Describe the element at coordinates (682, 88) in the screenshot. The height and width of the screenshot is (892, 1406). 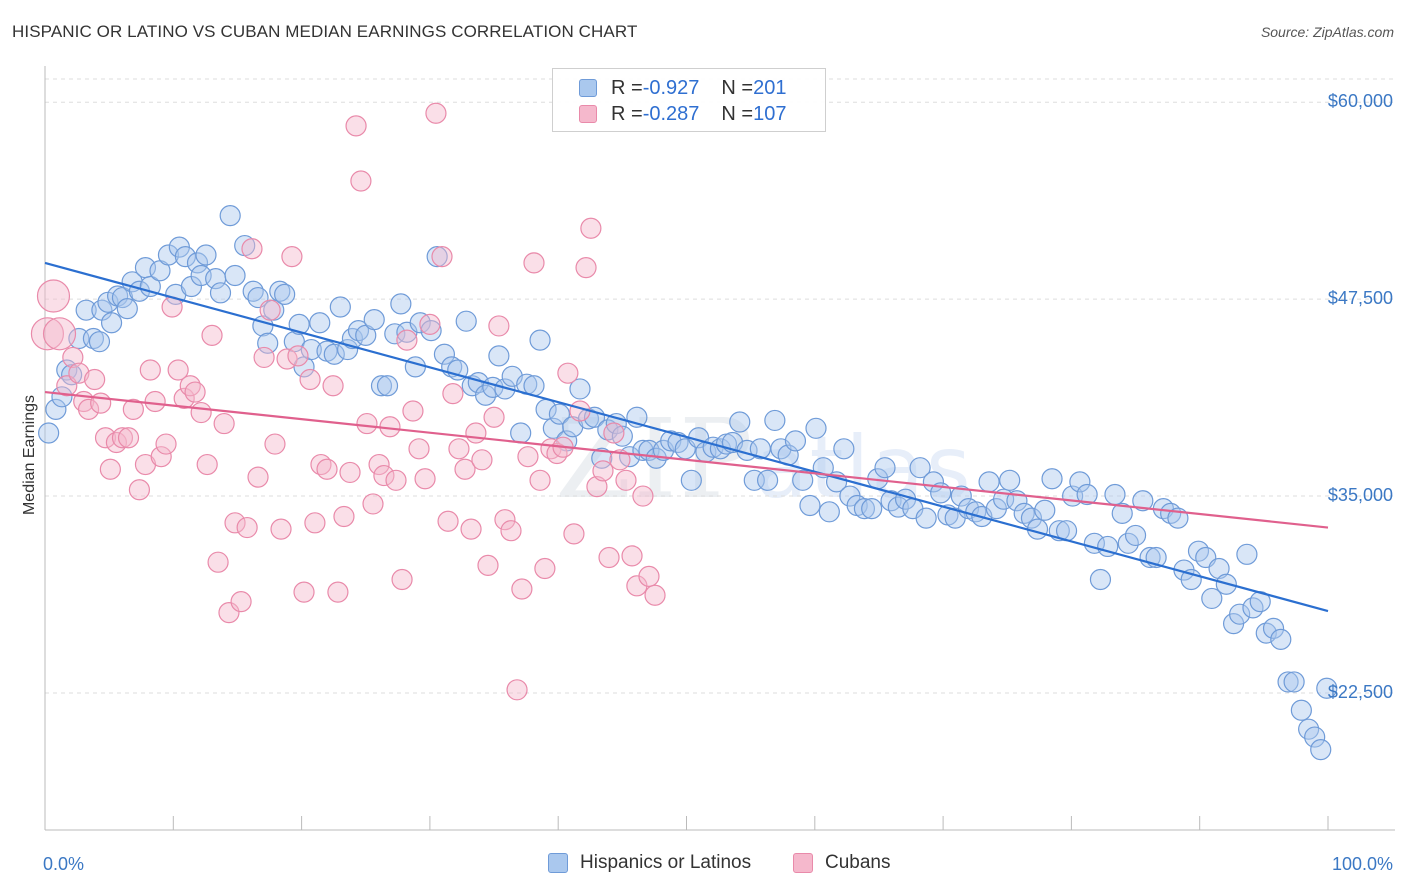
I see `legend-row-hispanics: R = -0.927 N = 201` at that location.